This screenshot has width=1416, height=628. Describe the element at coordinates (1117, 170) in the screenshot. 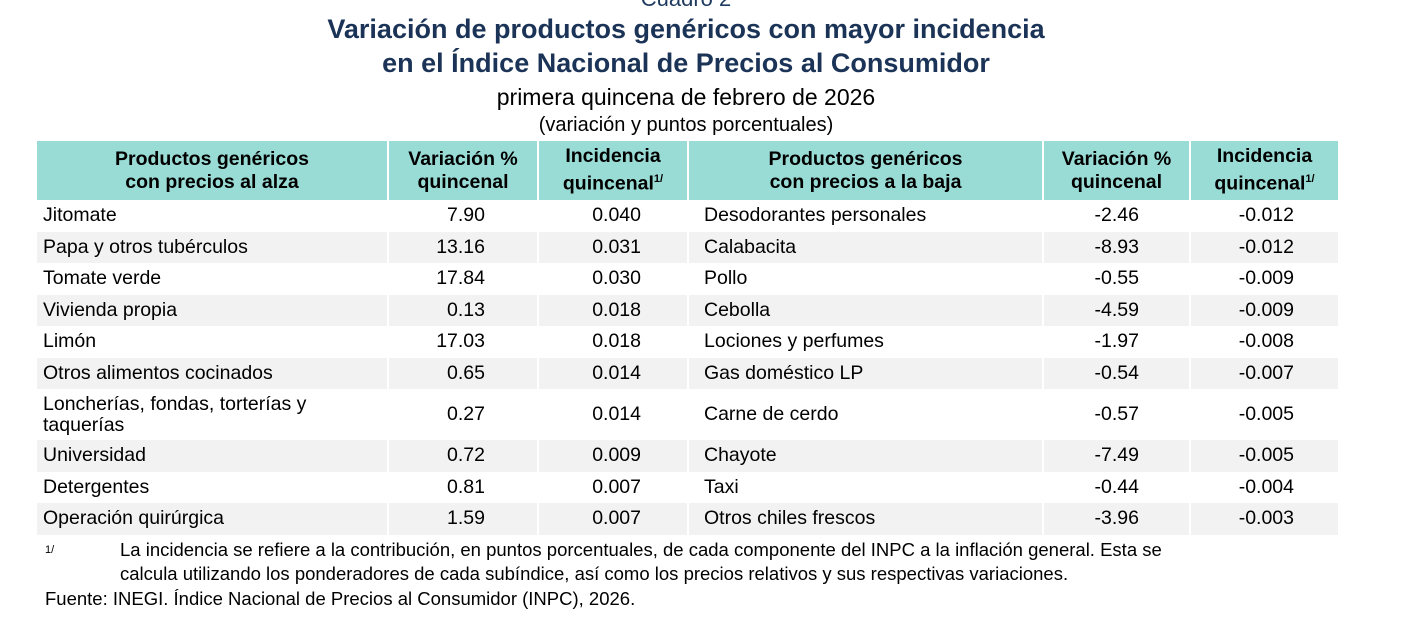

I see `header-down-variation: Variación % quincenal` at that location.